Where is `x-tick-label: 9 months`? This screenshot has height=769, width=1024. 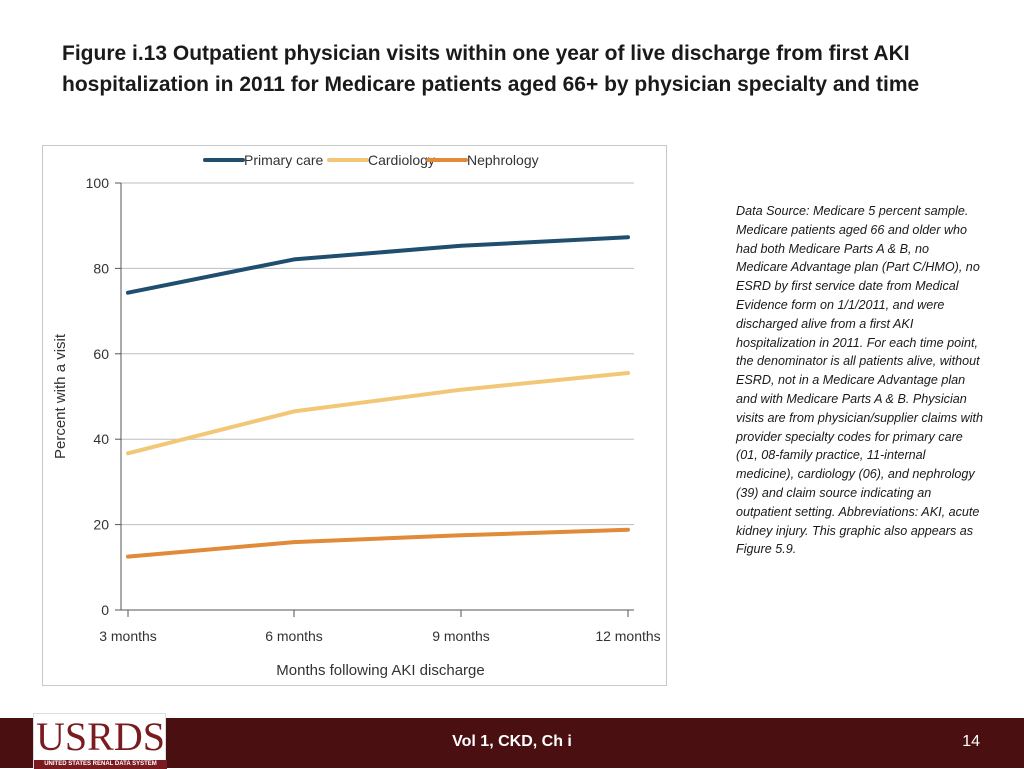 x-tick-label: 9 months is located at coordinates (461, 636).